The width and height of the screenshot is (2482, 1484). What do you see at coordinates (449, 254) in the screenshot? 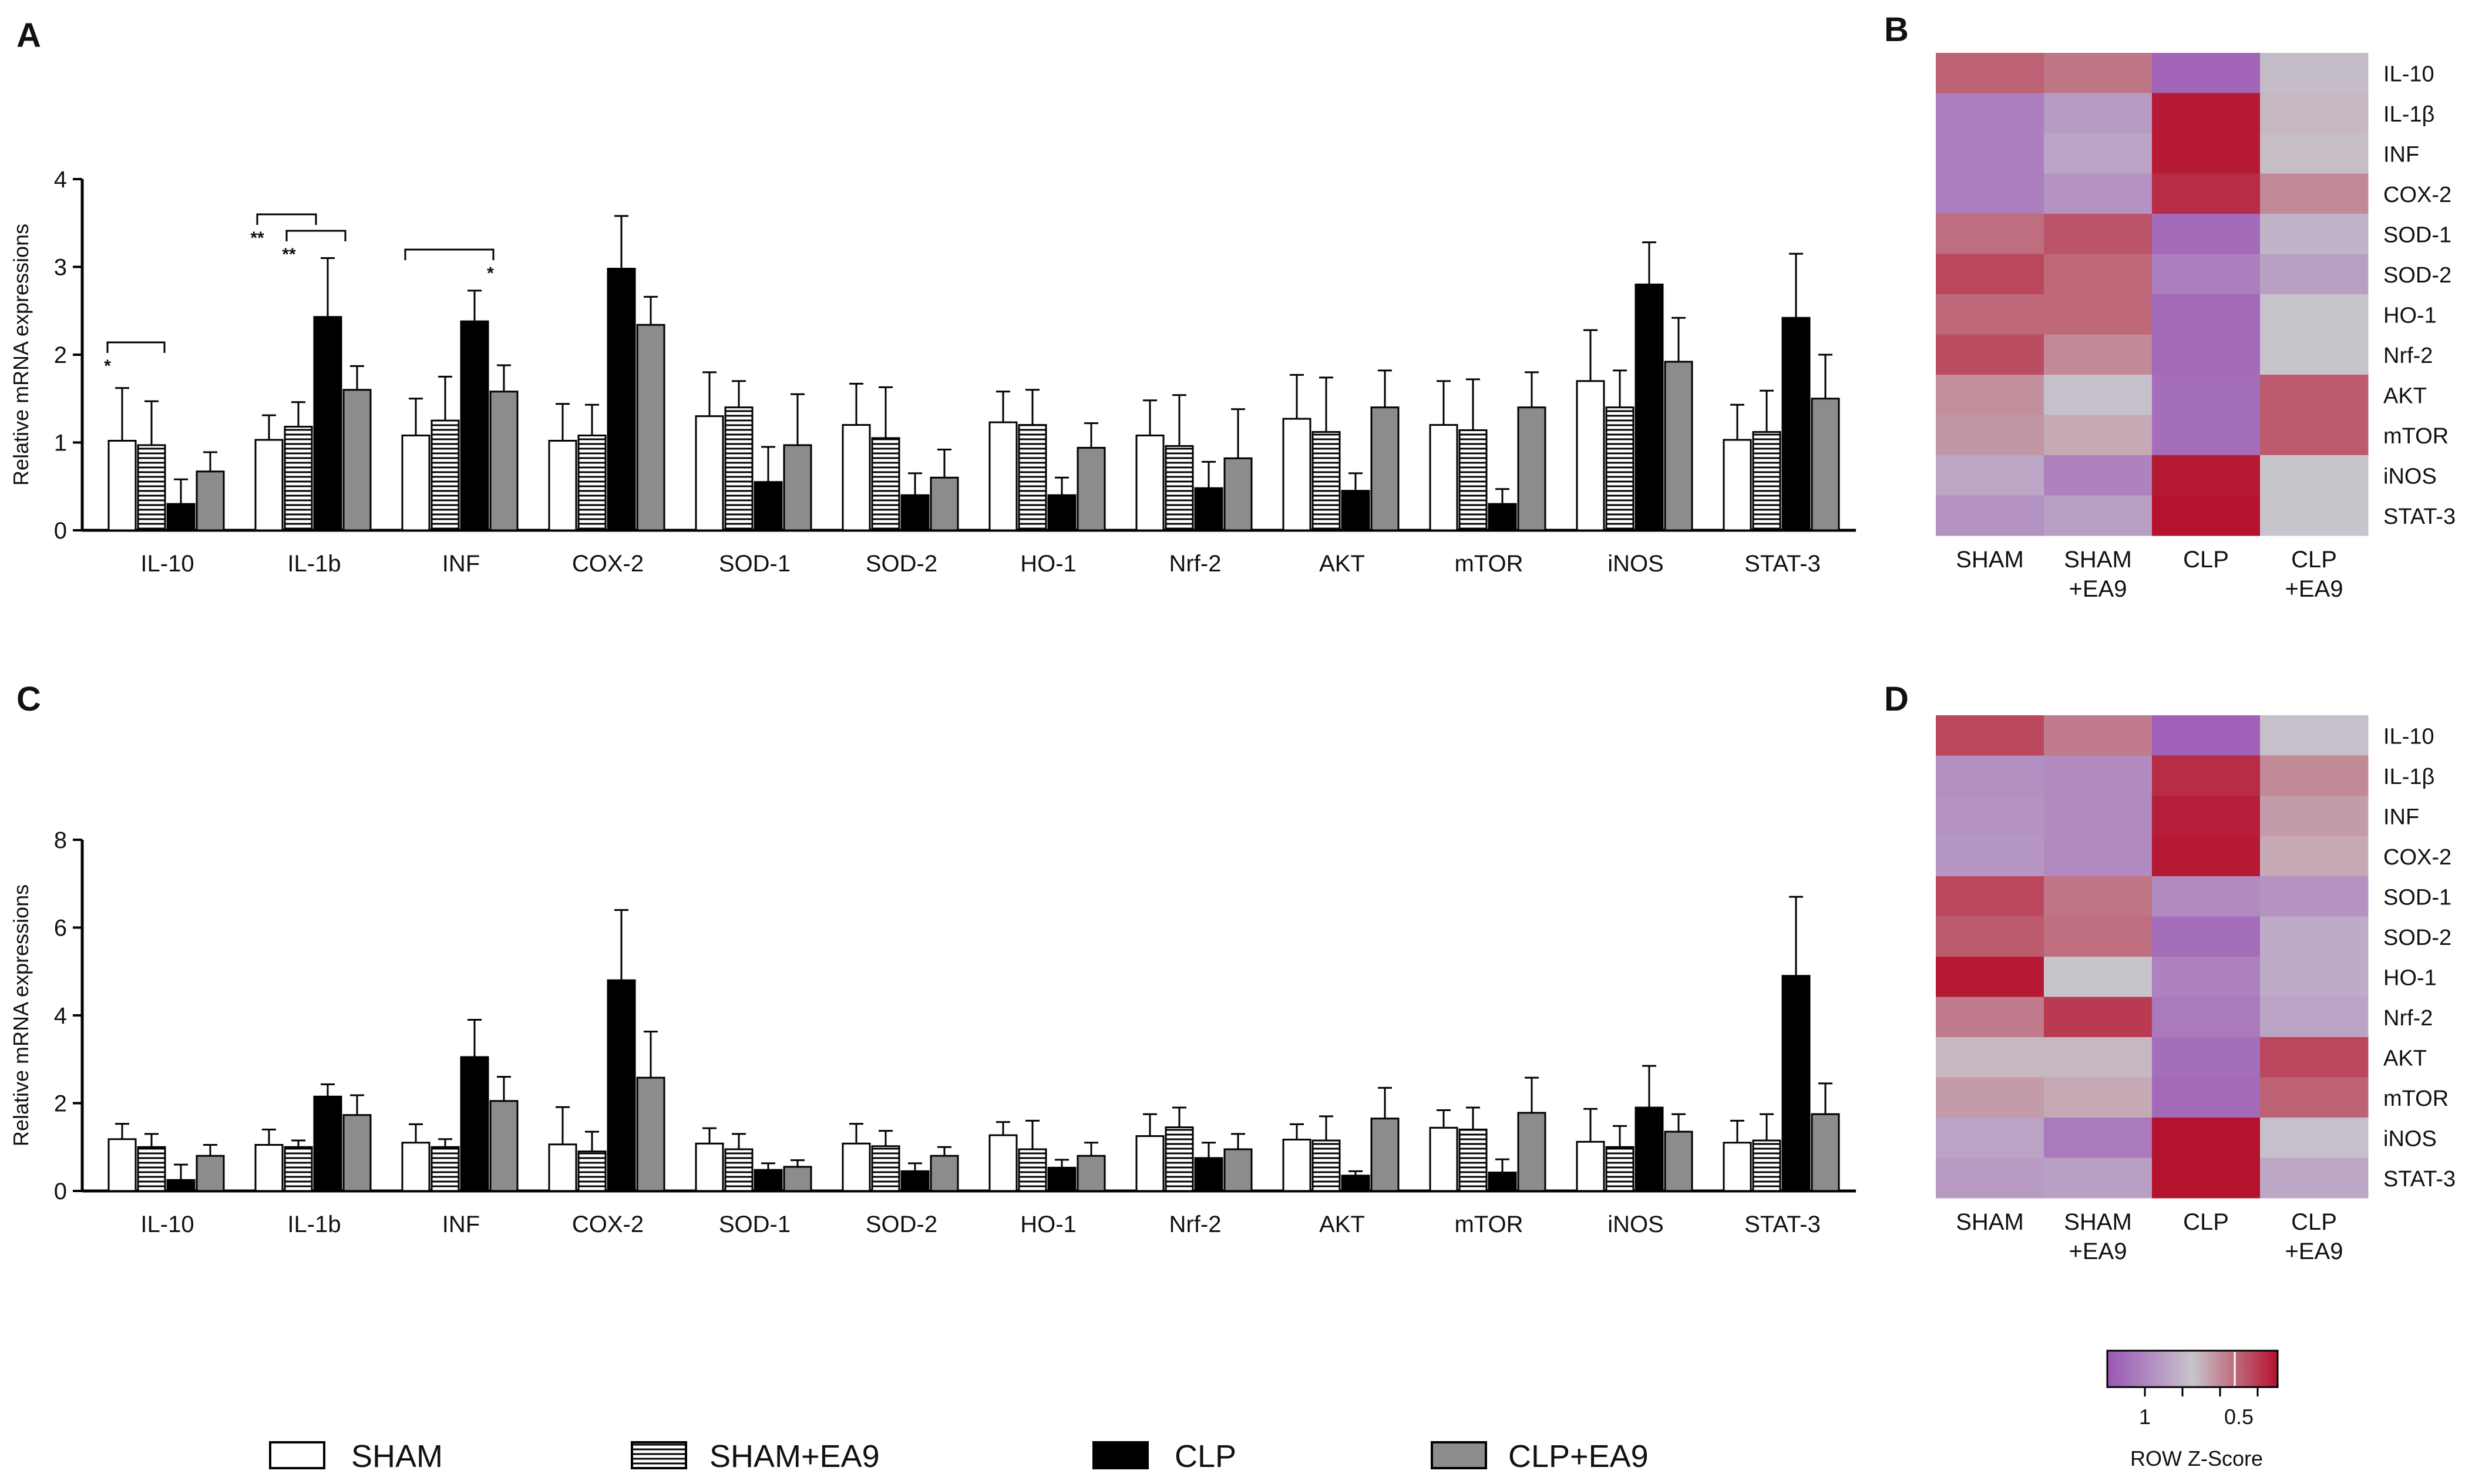
I see `significance-bracket` at bounding box center [449, 254].